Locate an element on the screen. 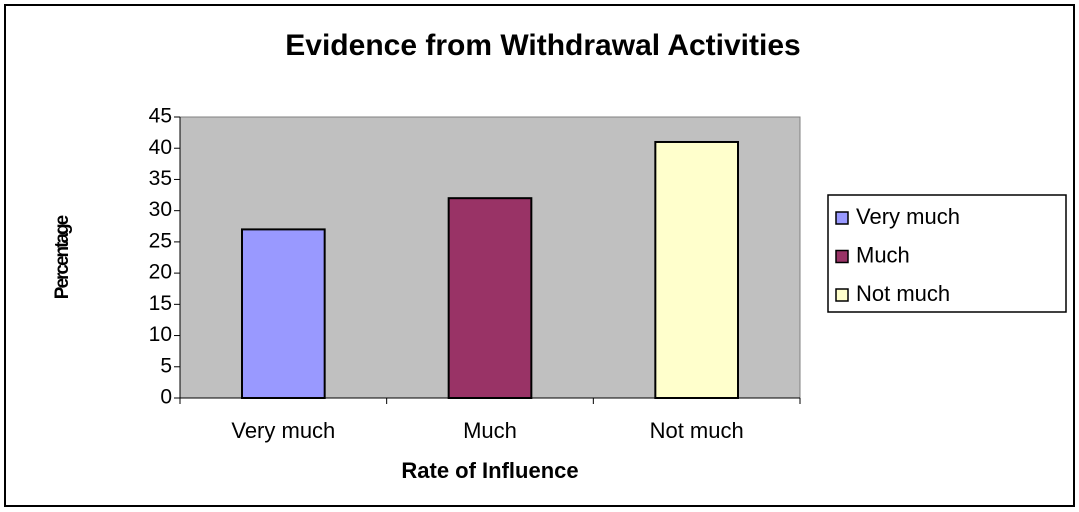  legend-box is located at coordinates (947, 253).